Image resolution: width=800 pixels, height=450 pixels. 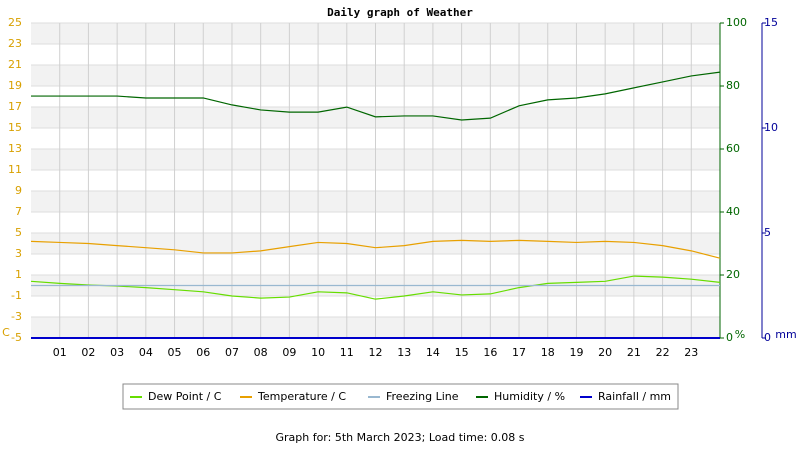 I want to click on y-tick-label: 9, so click(x=18, y=190).